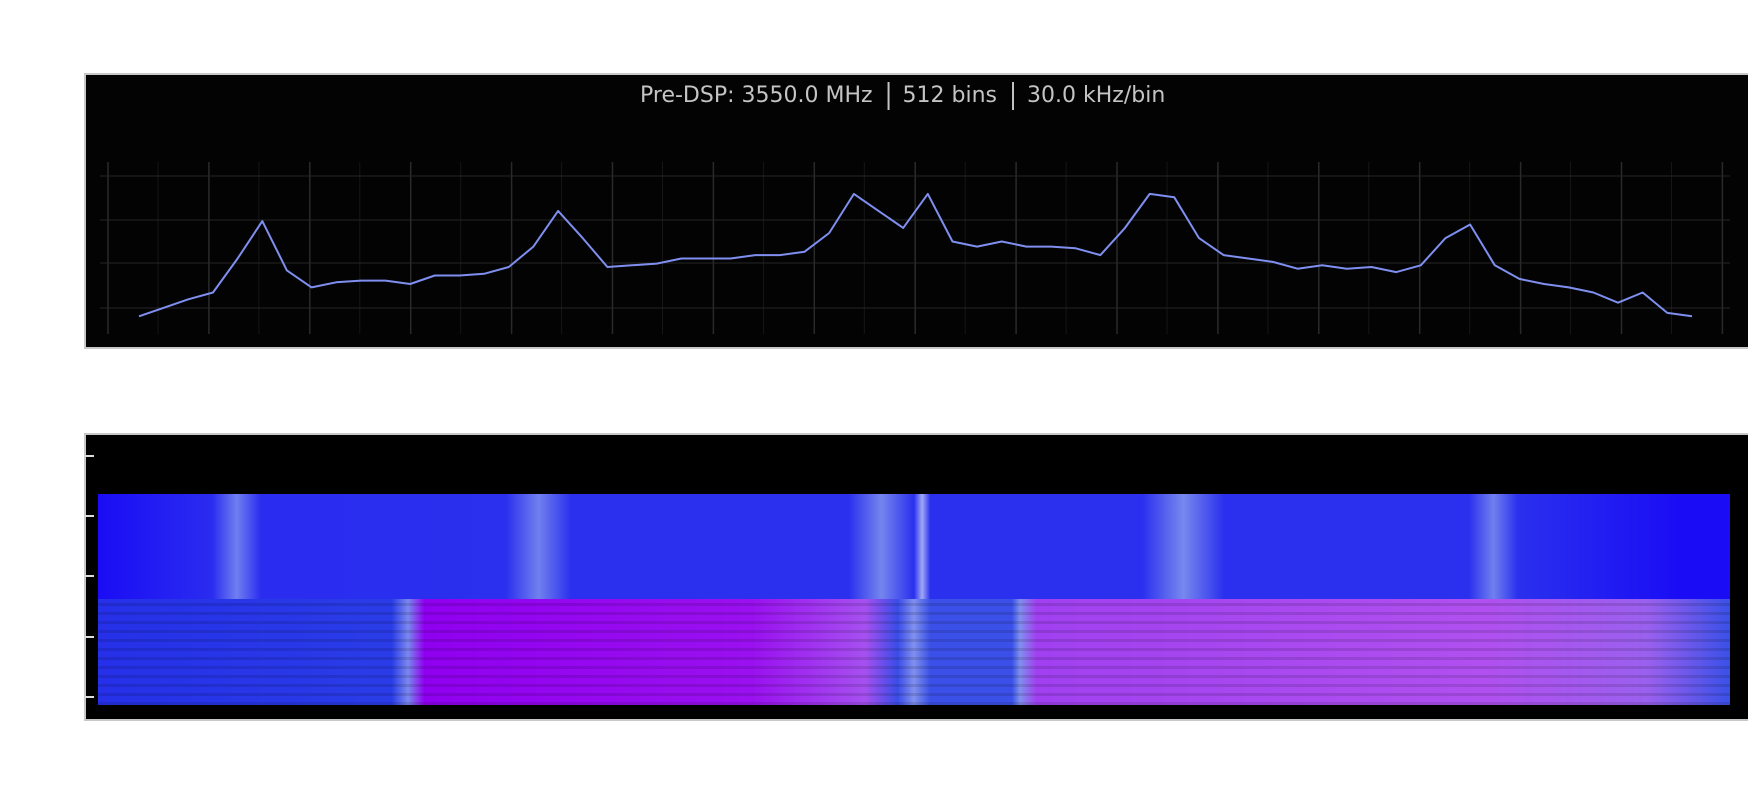  What do you see at coordinates (914, 546) in the screenshot?
I see `waterfall-history` at bounding box center [914, 546].